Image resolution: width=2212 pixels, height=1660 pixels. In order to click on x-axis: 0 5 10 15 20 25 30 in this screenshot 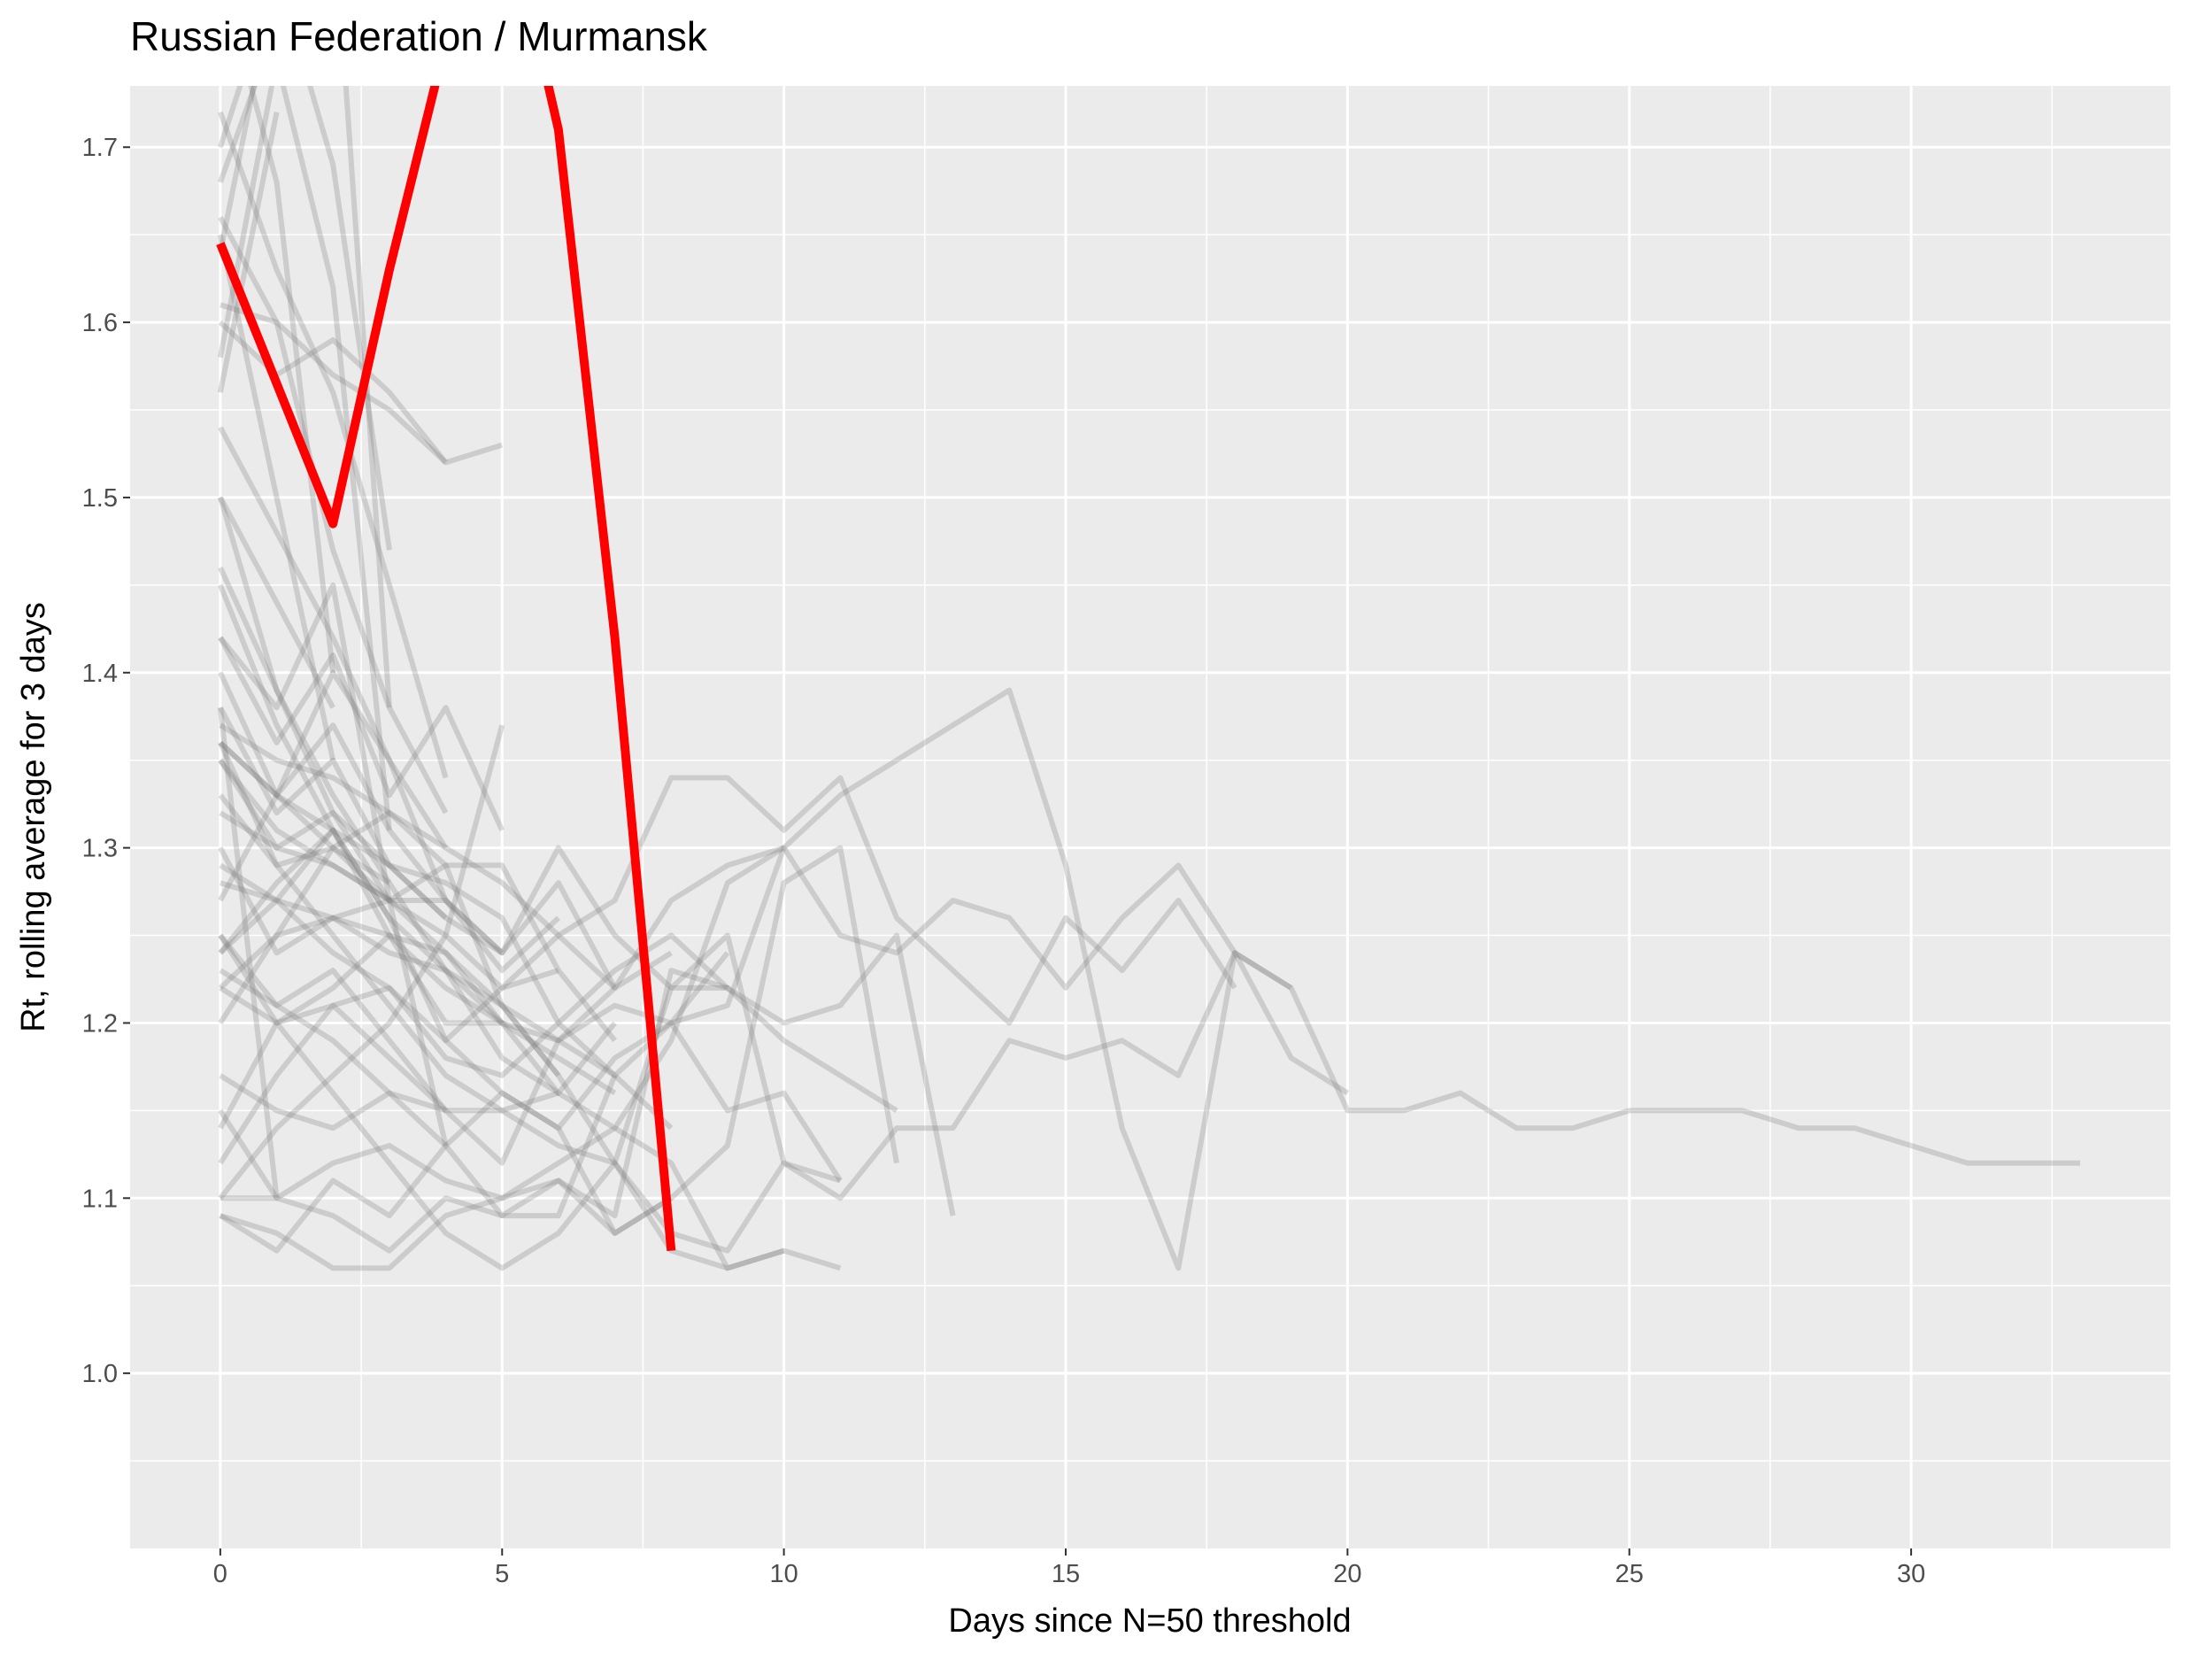, I will do `click(1069, 1568)`.